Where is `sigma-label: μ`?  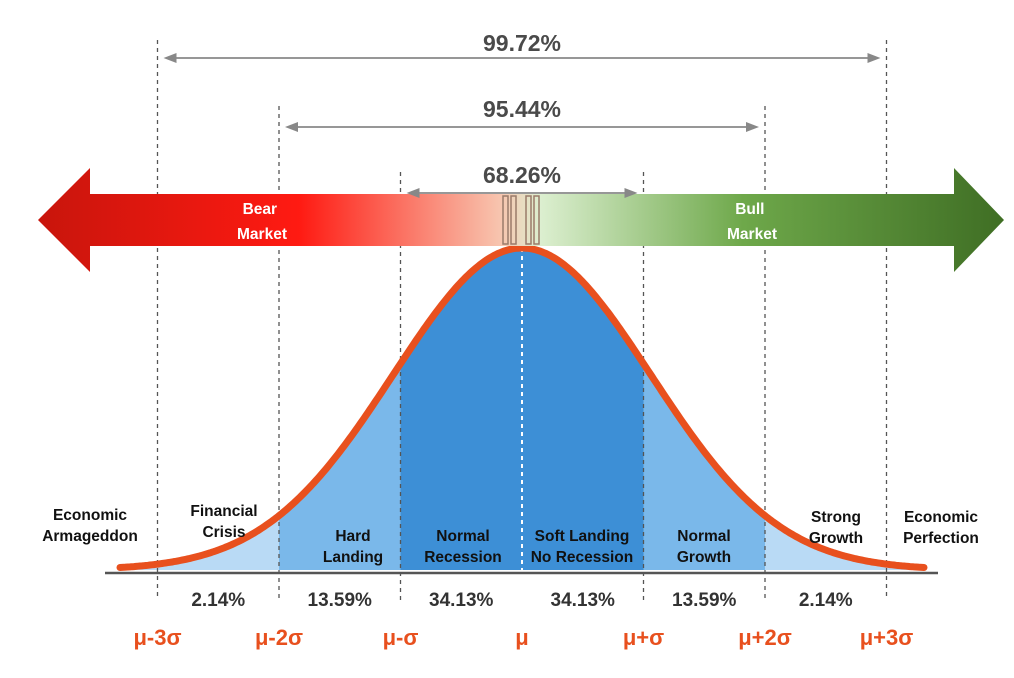
sigma-label: μ is located at coordinates (521, 637).